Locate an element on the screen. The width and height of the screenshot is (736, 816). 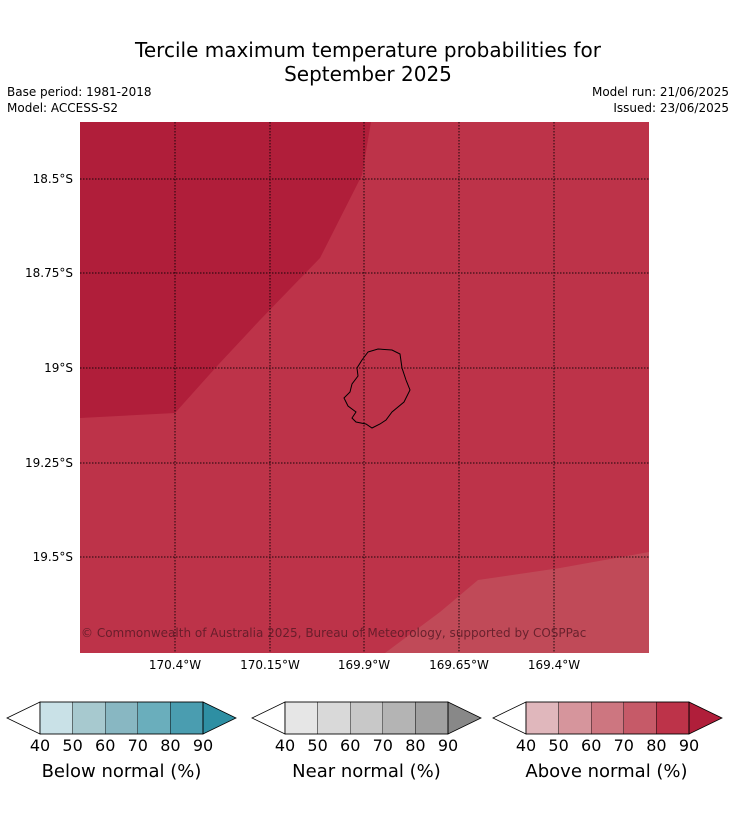
below-colorbar-left-arrow is located at coordinates (23, 718).